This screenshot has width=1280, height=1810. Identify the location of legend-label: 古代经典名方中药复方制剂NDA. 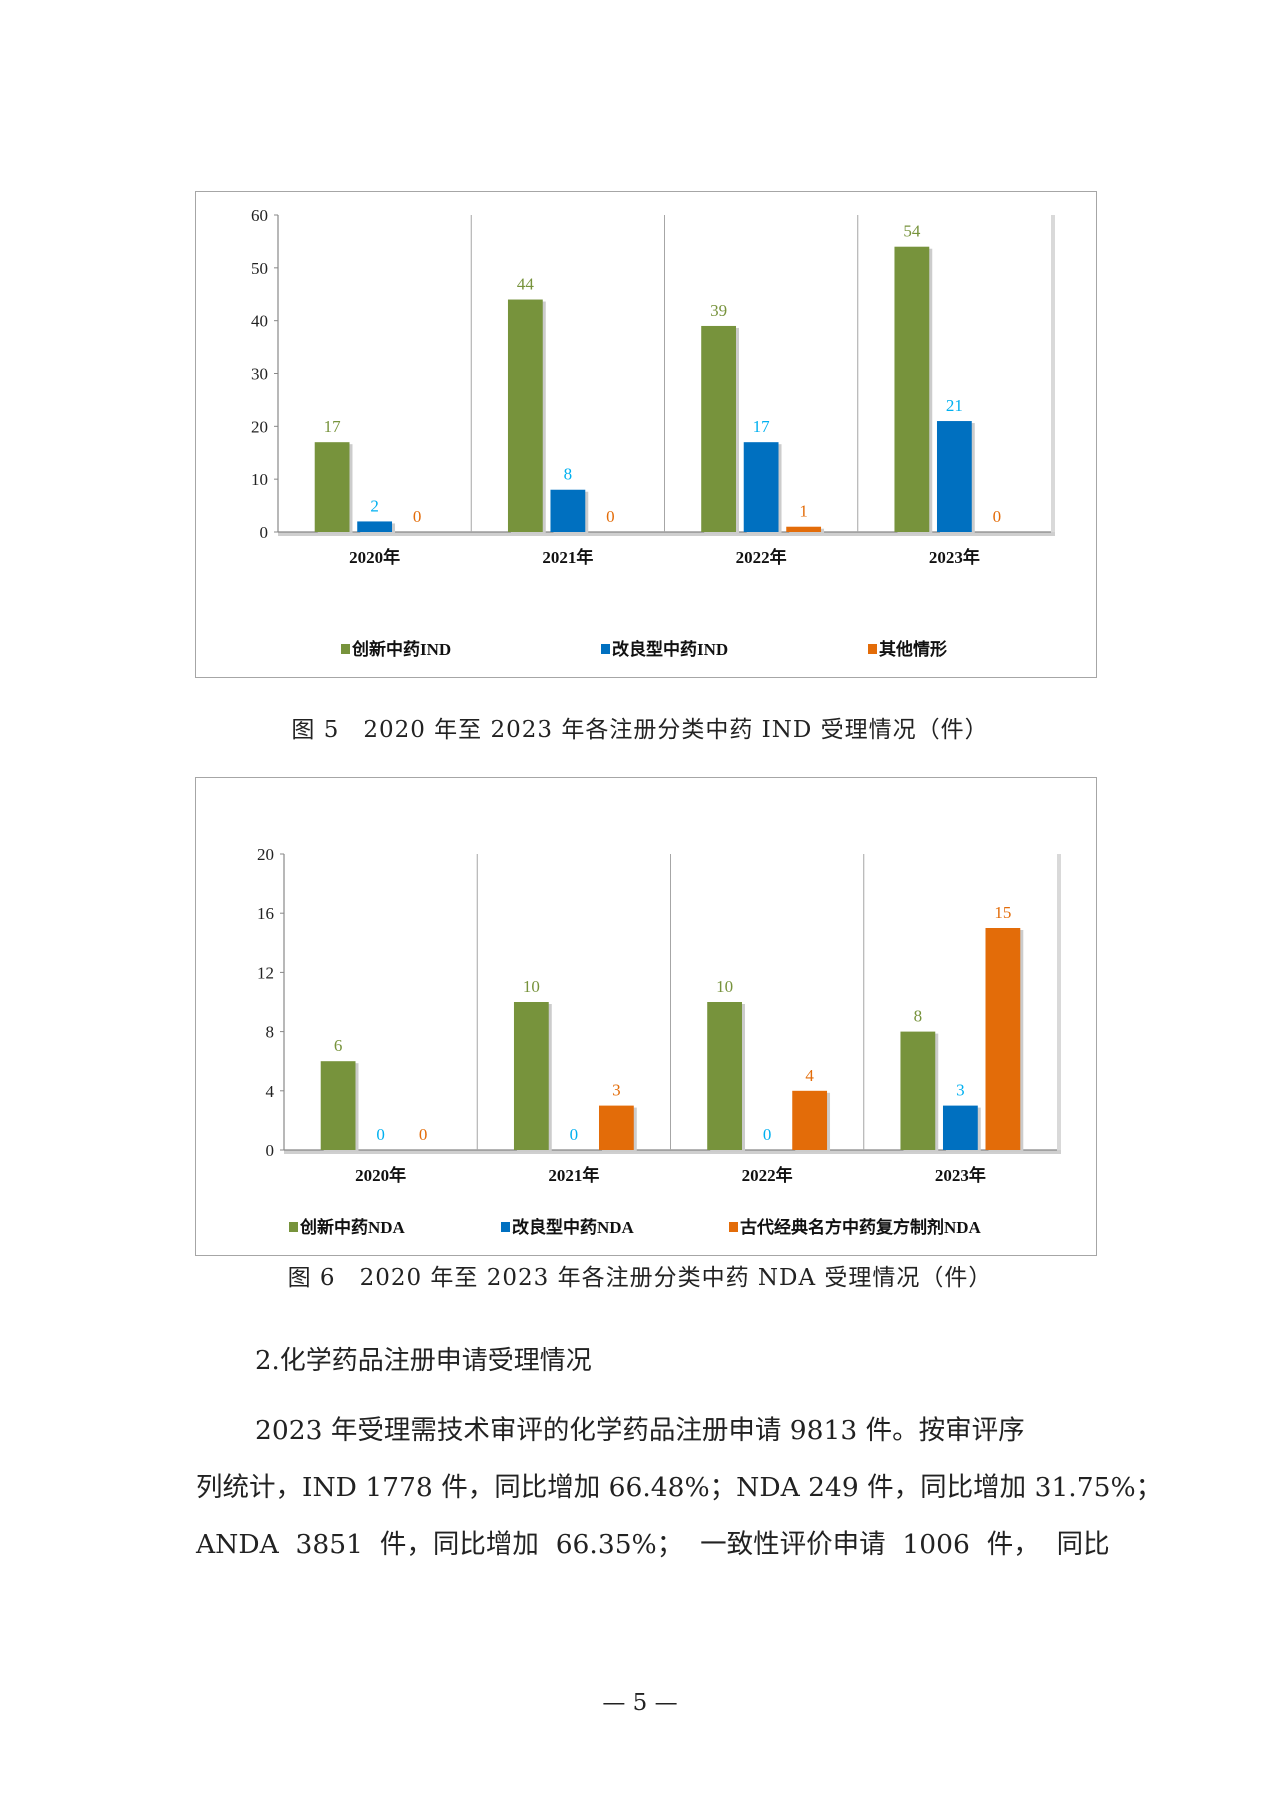
(861, 1227).